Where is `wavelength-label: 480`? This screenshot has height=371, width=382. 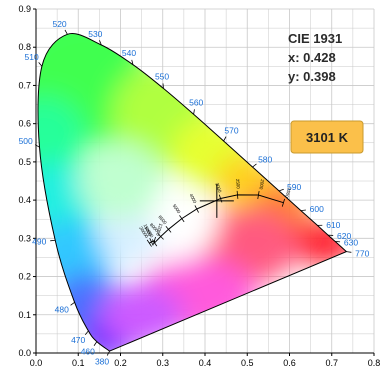 wavelength-label: 480 is located at coordinates (62, 309).